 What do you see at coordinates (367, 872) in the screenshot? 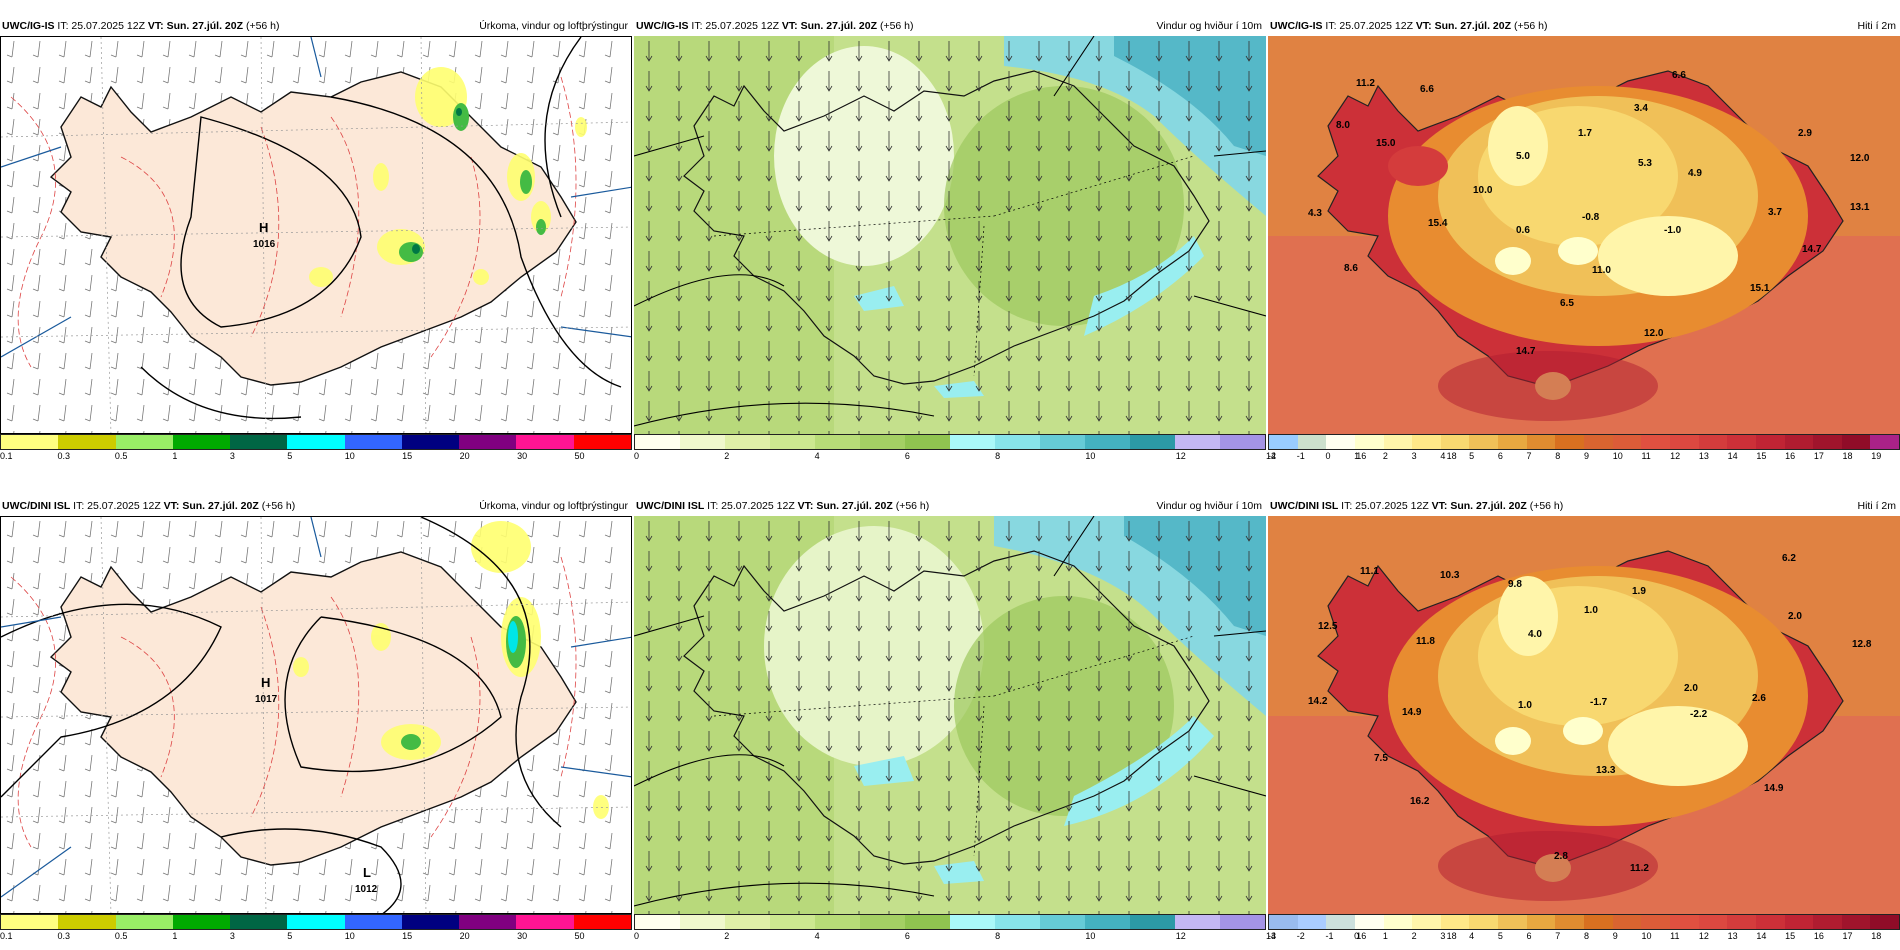
I see `pressure-low-label: L` at bounding box center [367, 872].